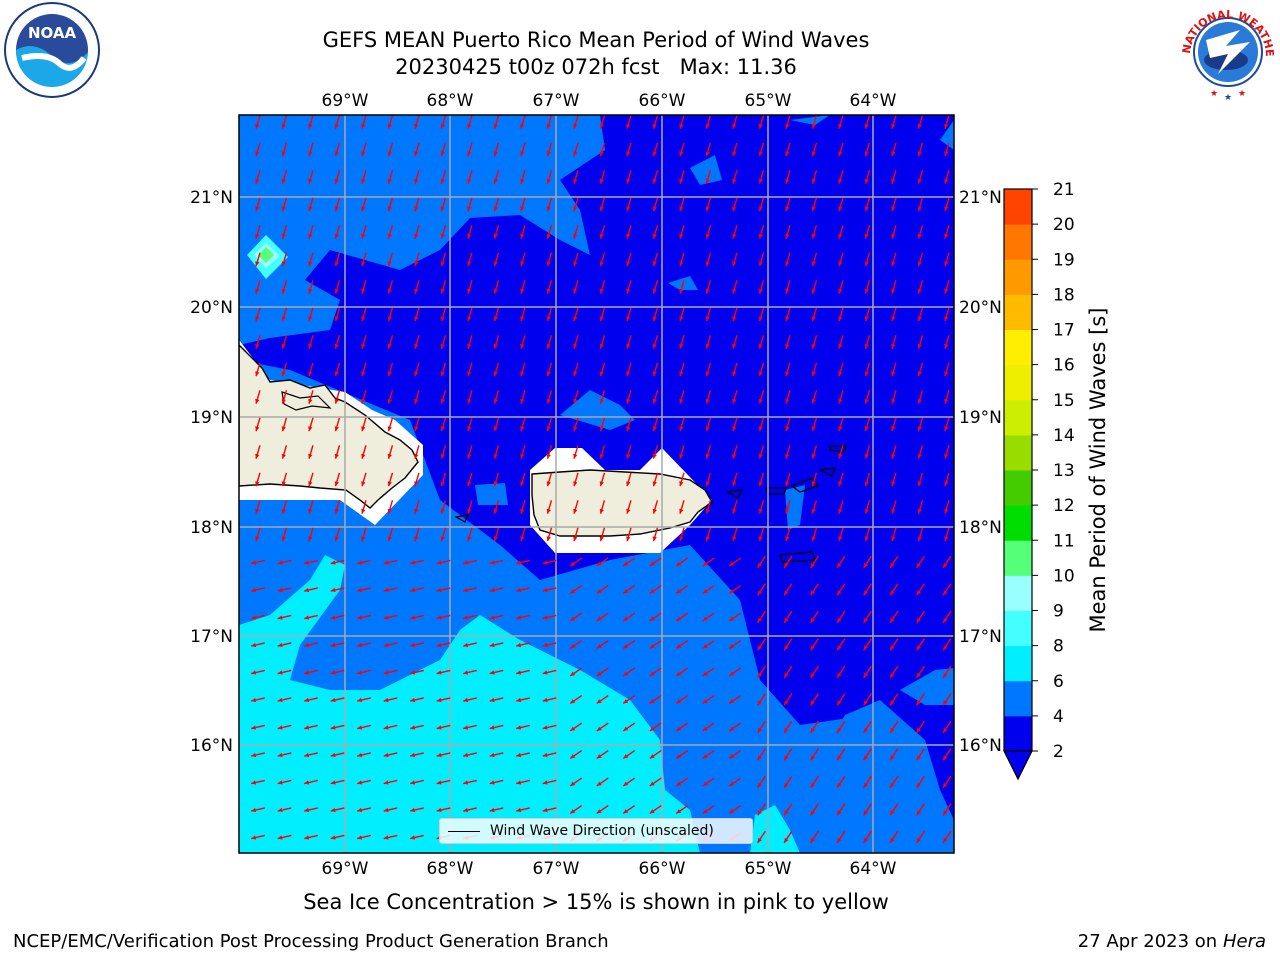 This screenshot has height=960, width=1280. What do you see at coordinates (980, 198) in the screenshot?
I see `lat-tick: 21°N` at bounding box center [980, 198].